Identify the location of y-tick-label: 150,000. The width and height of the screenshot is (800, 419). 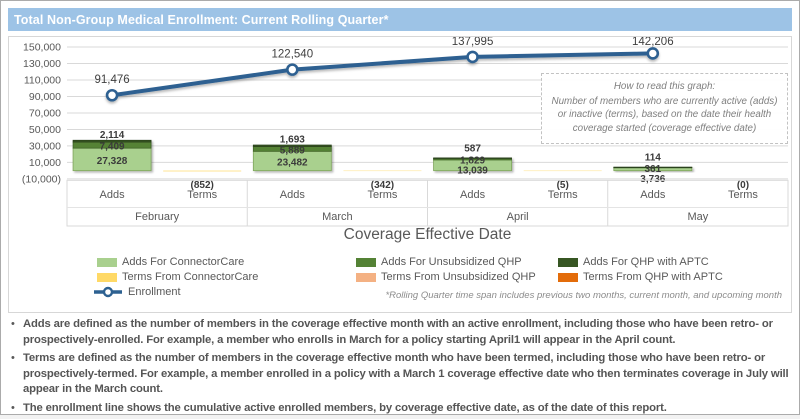
(42, 48).